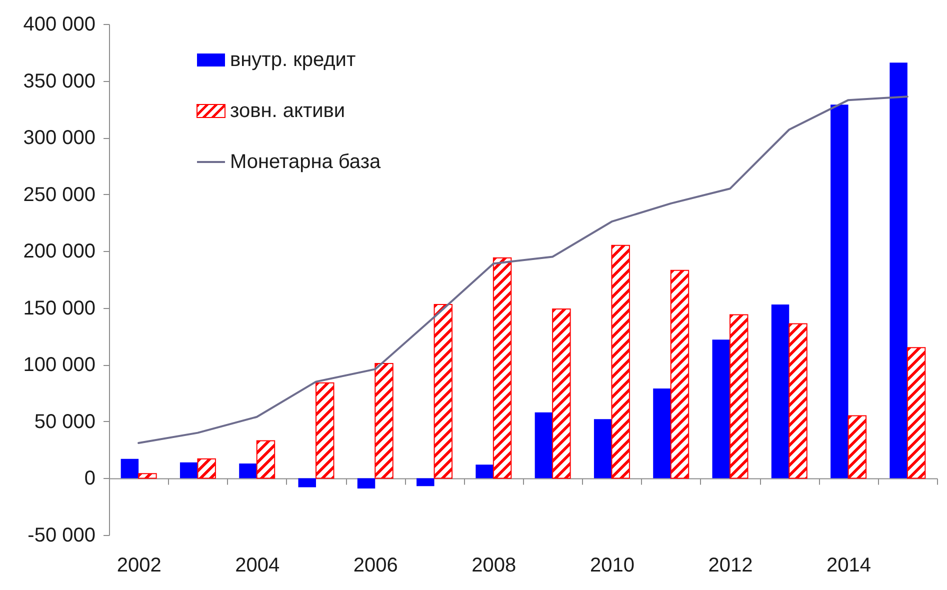 The image size is (947, 590). Describe the element at coordinates (59, 25) in the screenshot. I see `y-tick-label: 400 000` at that location.